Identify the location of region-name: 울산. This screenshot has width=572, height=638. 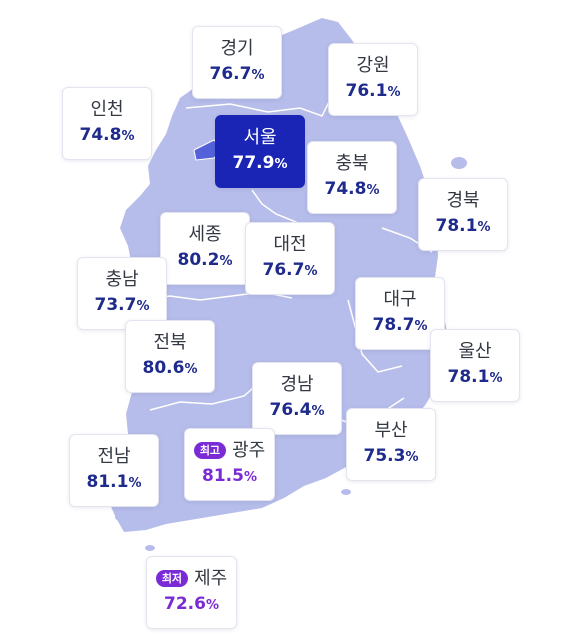
(475, 351).